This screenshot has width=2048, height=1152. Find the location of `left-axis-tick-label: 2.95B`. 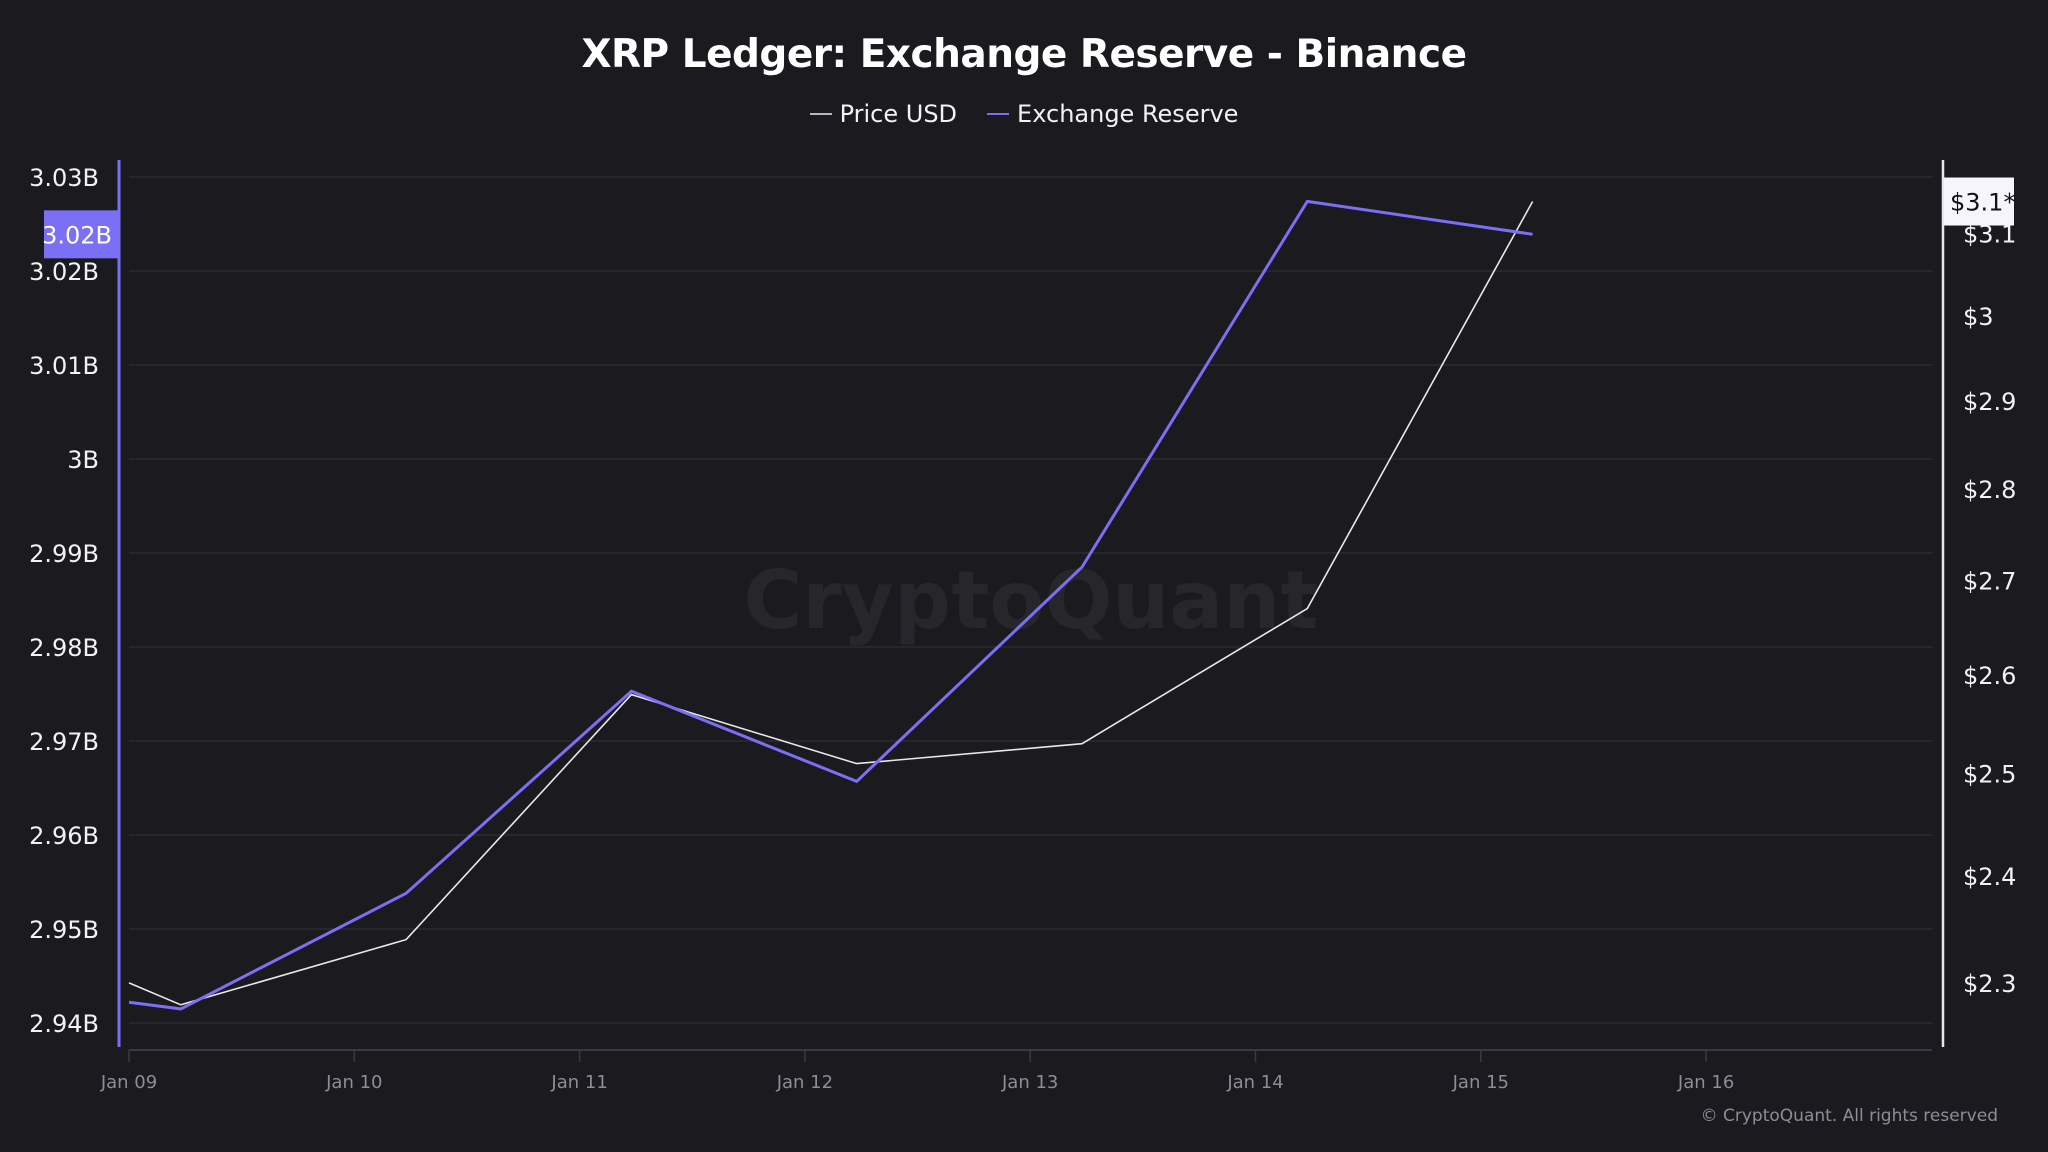

left-axis-tick-label: 2.95B is located at coordinates (64, 930).